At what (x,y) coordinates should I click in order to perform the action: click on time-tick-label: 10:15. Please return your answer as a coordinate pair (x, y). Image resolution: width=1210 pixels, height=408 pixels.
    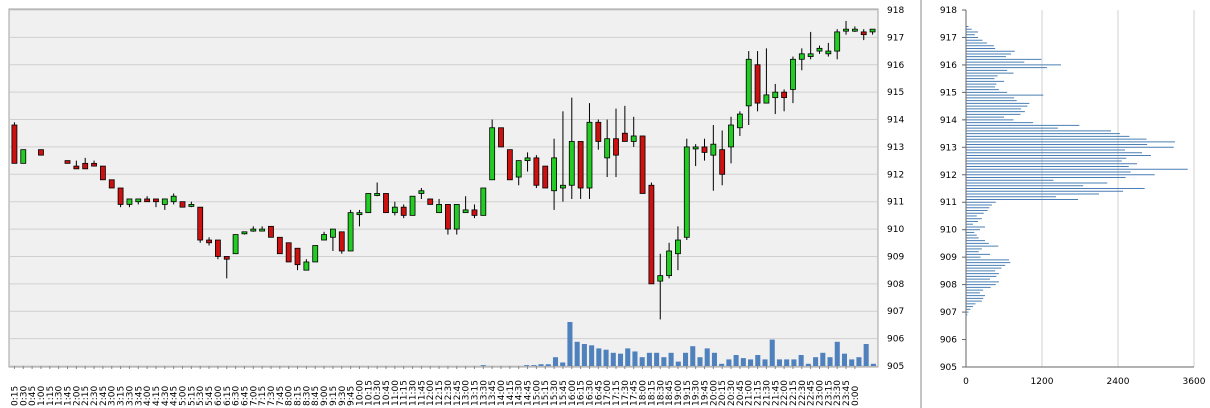
    Looking at the image, I should click on (369, 393).